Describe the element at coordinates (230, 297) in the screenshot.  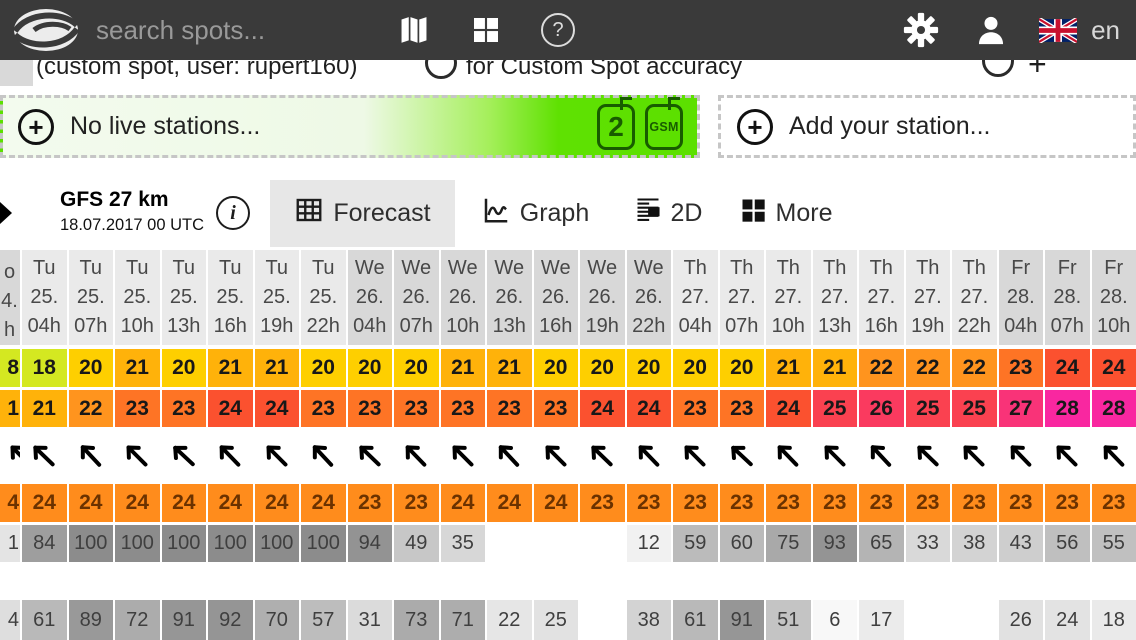
I see `table-header-cell: Tu 25. 16h` at that location.